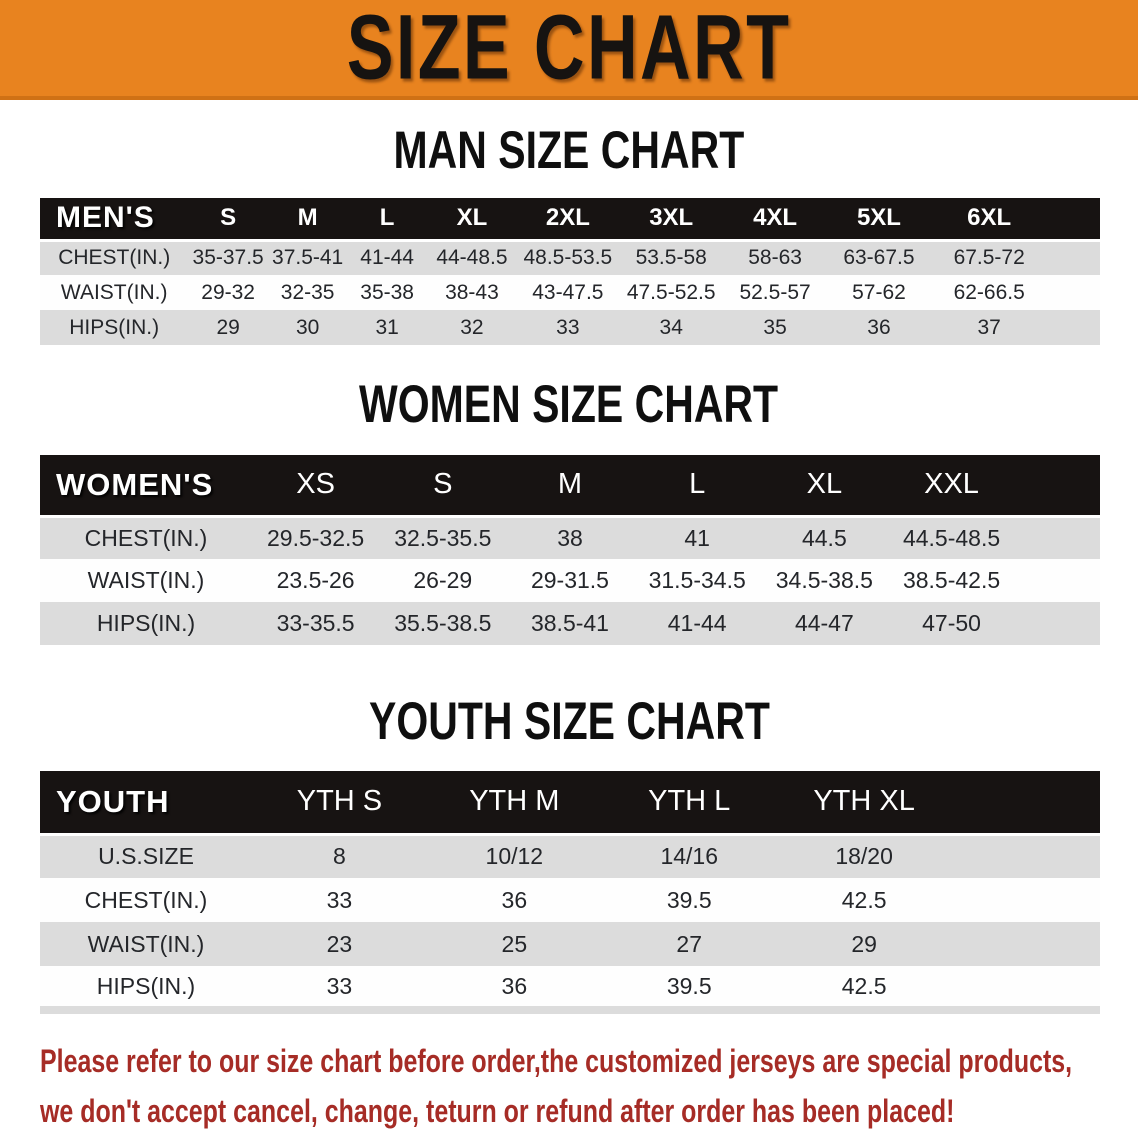 The image size is (1138, 1136). What do you see at coordinates (228, 292) in the screenshot?
I see `value-cell: 29-32` at bounding box center [228, 292].